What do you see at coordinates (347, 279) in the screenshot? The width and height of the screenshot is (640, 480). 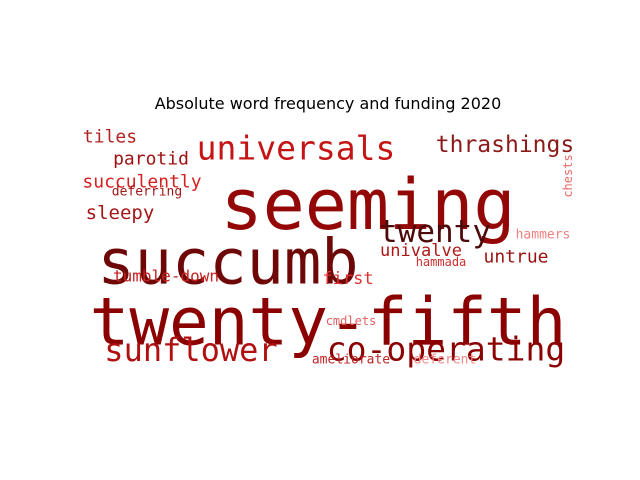 I see `word-first: first` at bounding box center [347, 279].